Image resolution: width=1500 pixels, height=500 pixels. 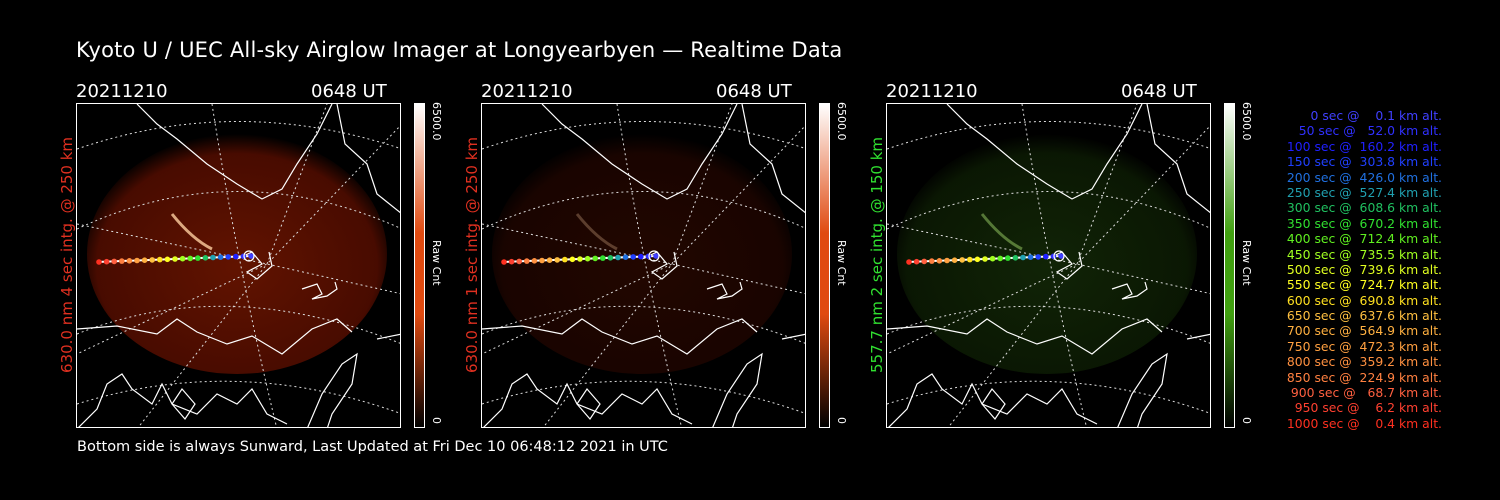 What do you see at coordinates (67, 254) in the screenshot?
I see `panel-1-side-label: 630.0 nm 4 sec intg. @ 250 km` at bounding box center [67, 254].